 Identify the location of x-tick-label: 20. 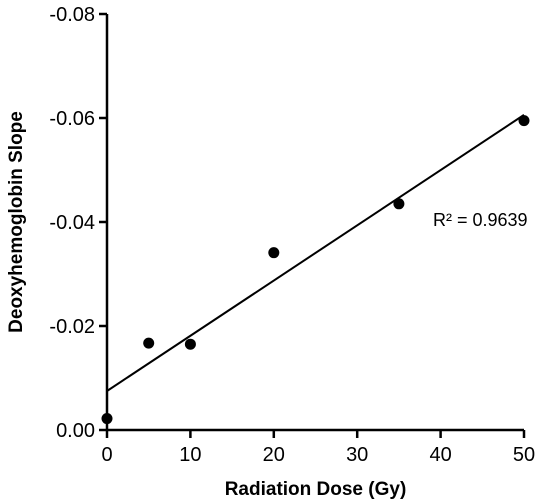
(274, 455).